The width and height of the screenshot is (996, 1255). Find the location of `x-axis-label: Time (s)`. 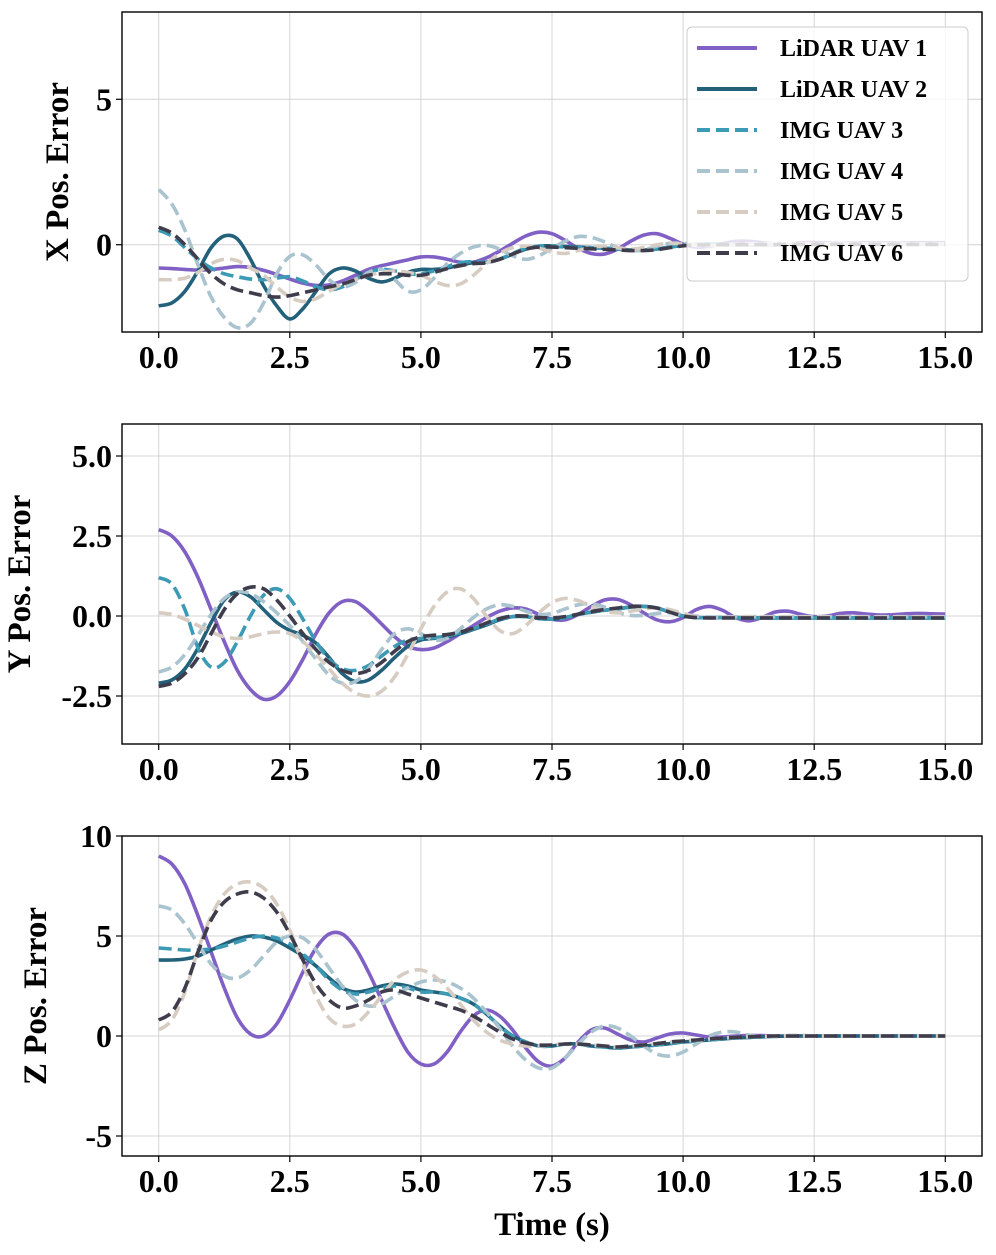

x-axis-label: Time (s) is located at coordinates (552, 1225).